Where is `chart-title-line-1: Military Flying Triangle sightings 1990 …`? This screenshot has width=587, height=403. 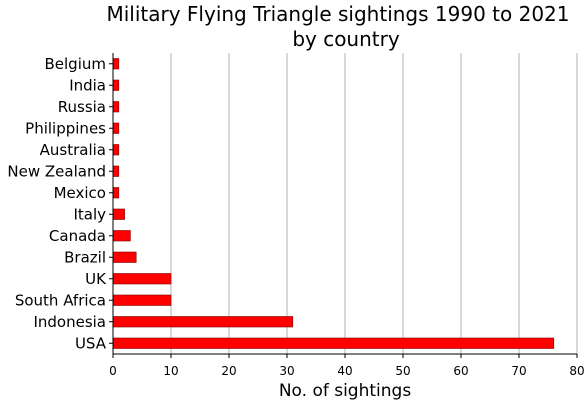 chart-title-line-1: Military Flying Triangle sightings 1990 … is located at coordinates (337, 14).